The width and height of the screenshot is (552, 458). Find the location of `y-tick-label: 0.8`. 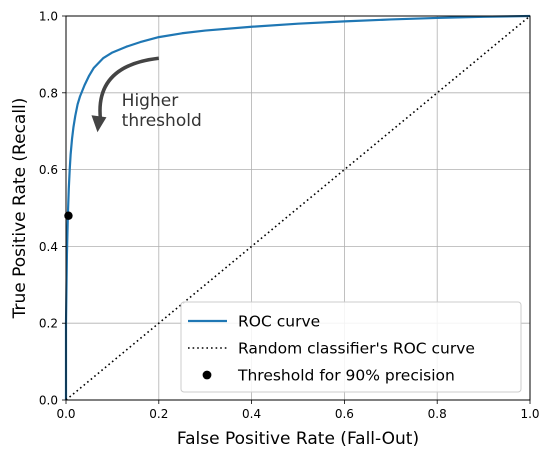

y-tick-label: 0.8 is located at coordinates (48, 93).